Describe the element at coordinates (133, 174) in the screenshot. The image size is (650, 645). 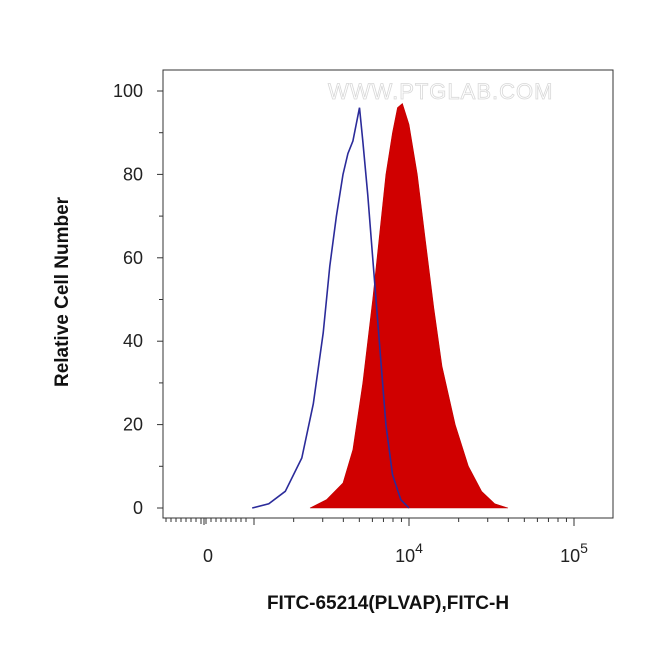
I see `y-tick-label: 80` at that location.